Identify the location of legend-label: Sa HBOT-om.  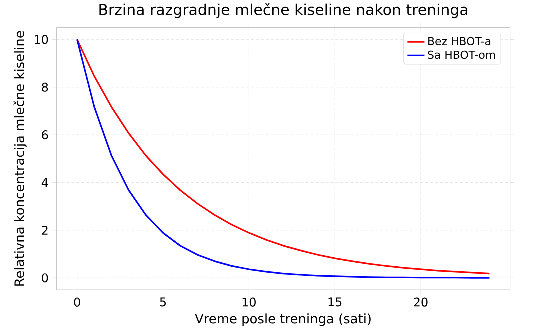
(462, 55).